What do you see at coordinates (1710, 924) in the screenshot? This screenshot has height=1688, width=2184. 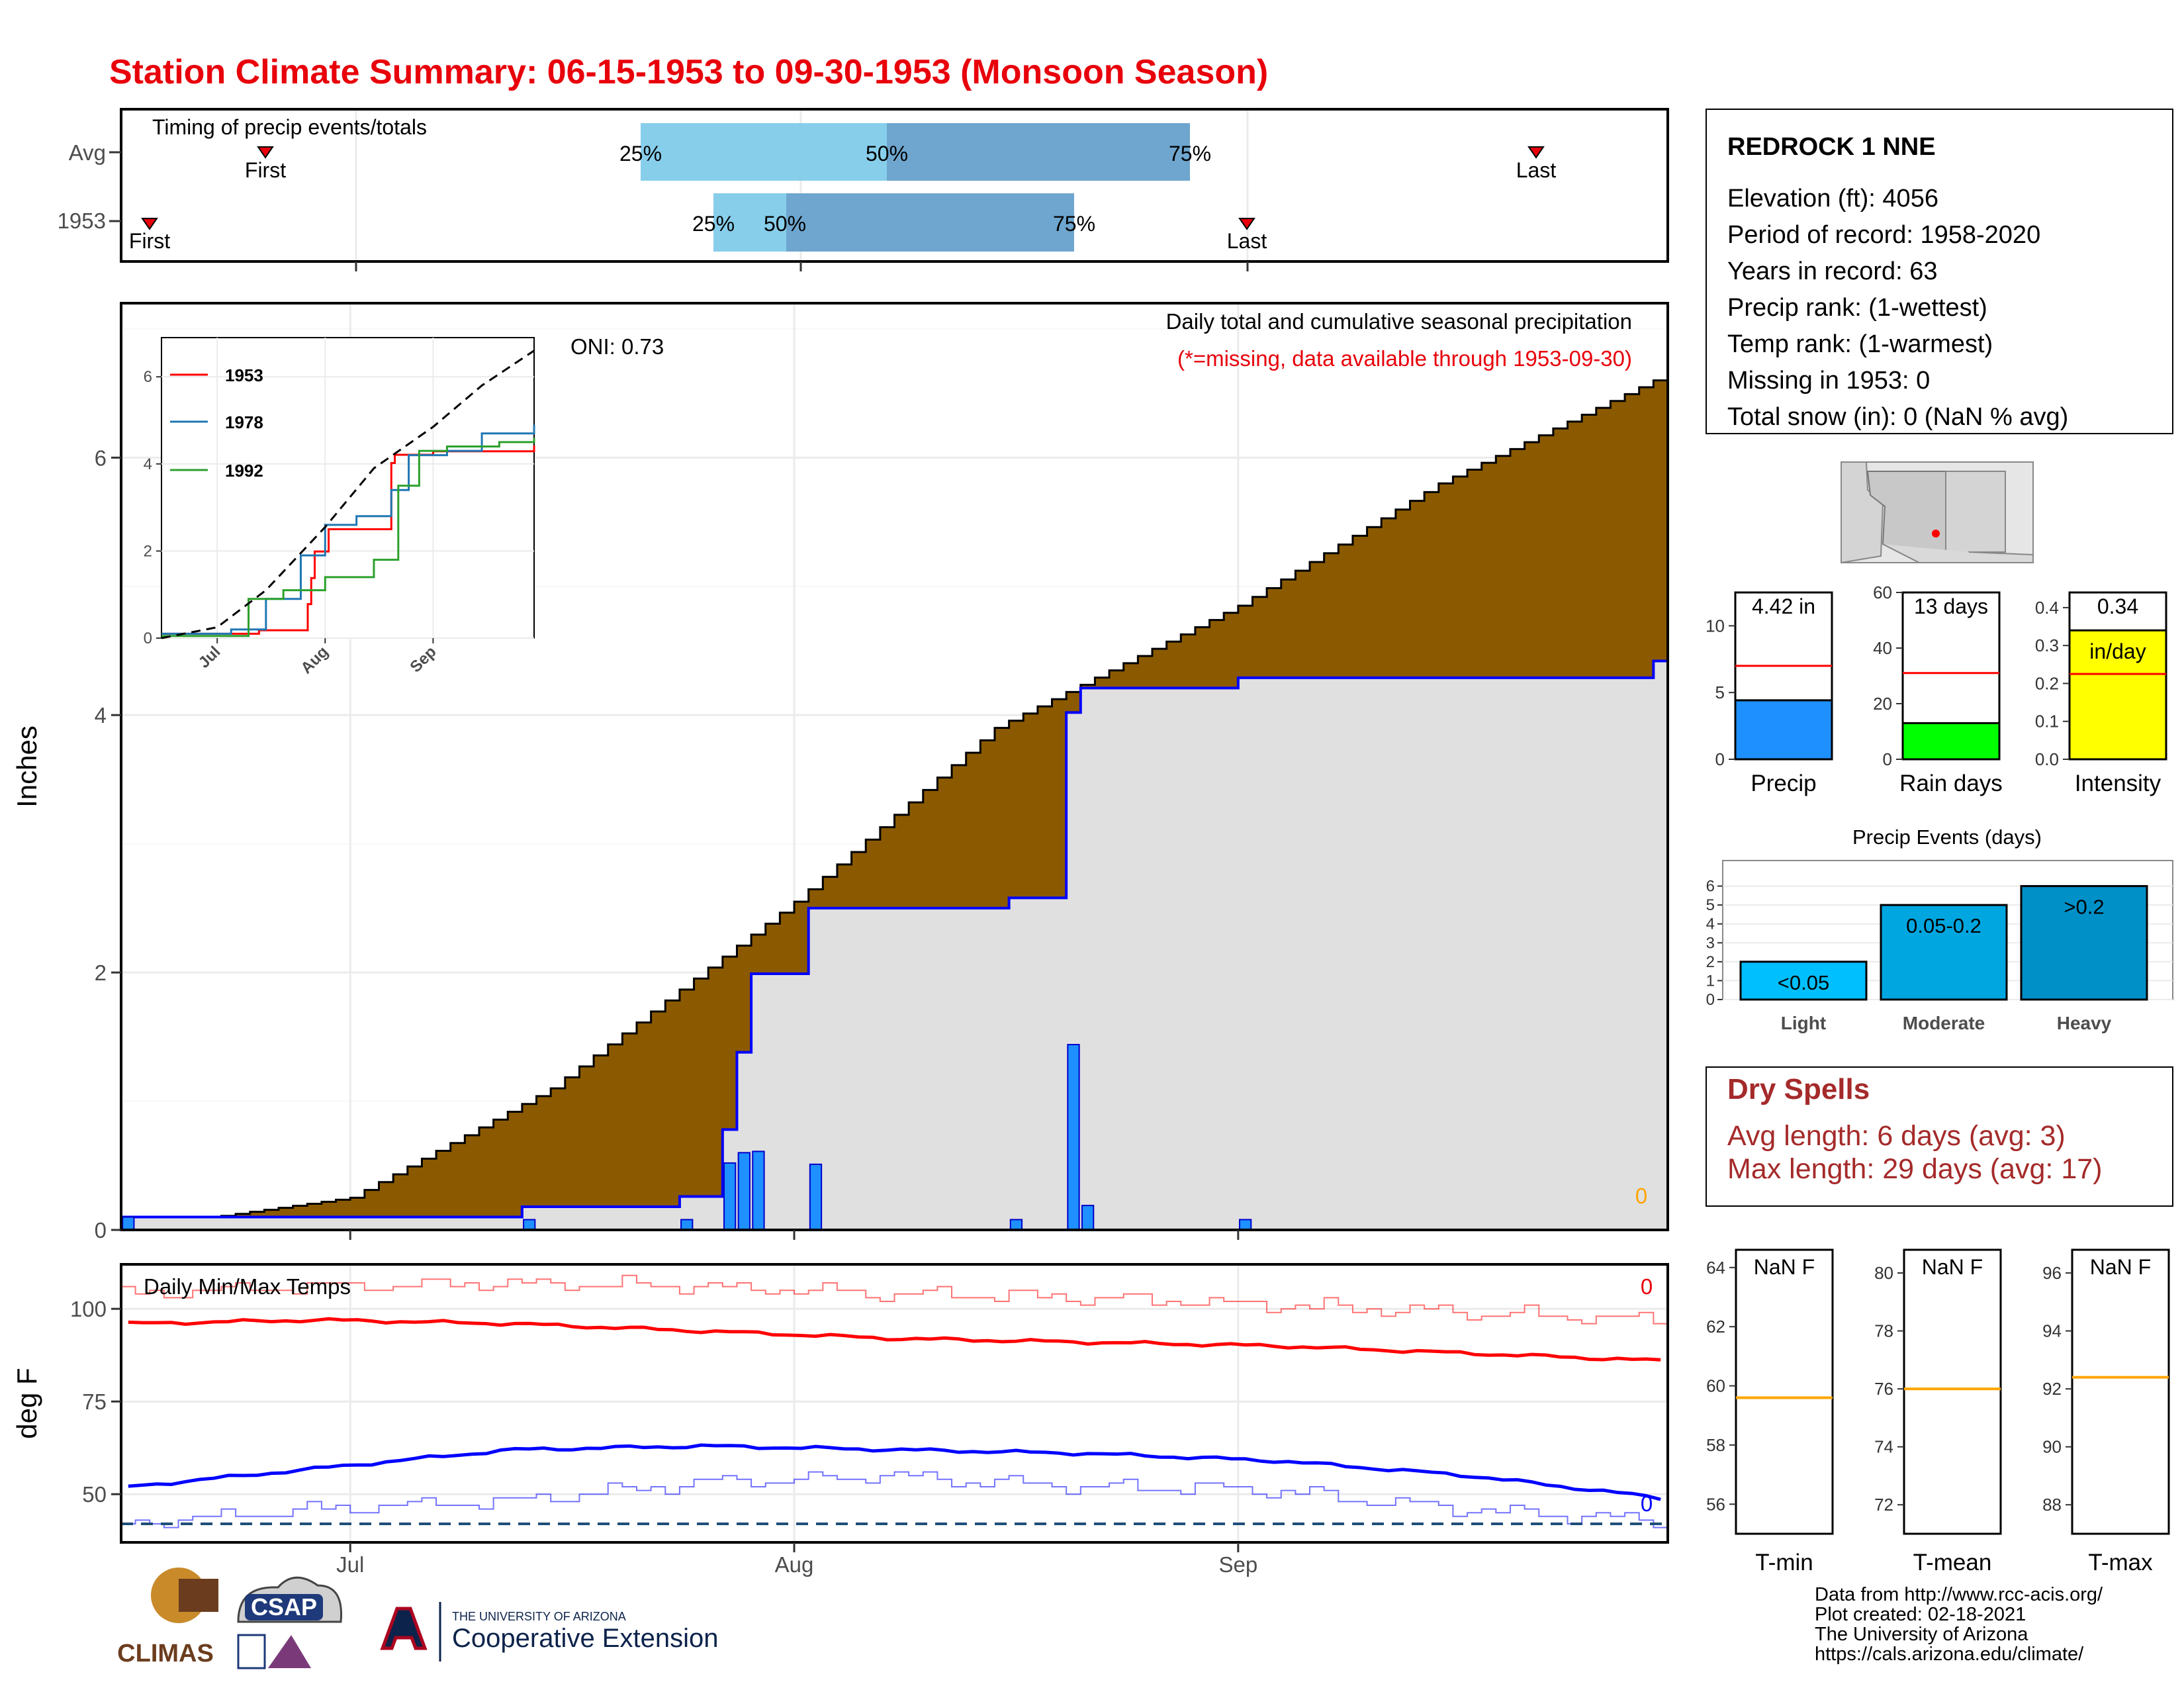 I see `events-y-tick-label: 4` at bounding box center [1710, 924].